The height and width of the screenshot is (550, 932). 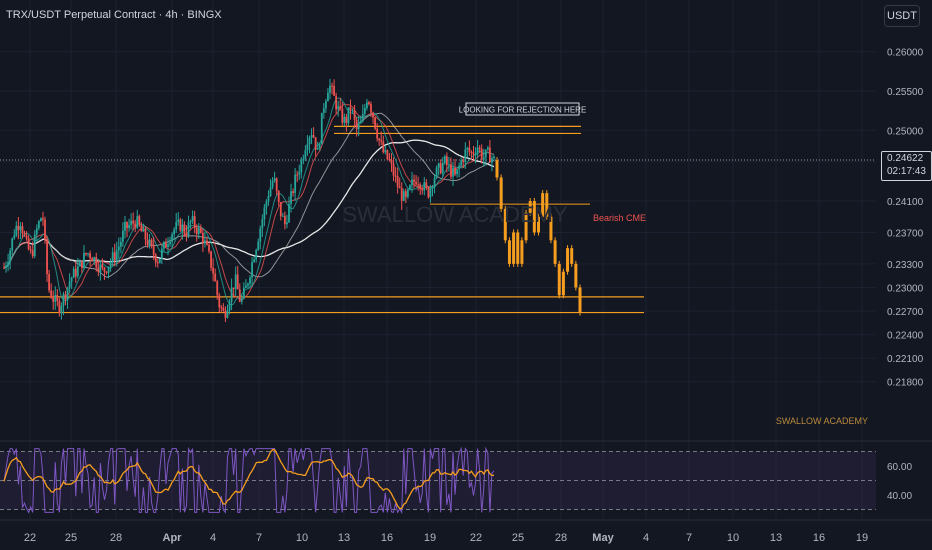 I want to click on bearish-cme-label: Bearish CME, so click(x=619, y=218).